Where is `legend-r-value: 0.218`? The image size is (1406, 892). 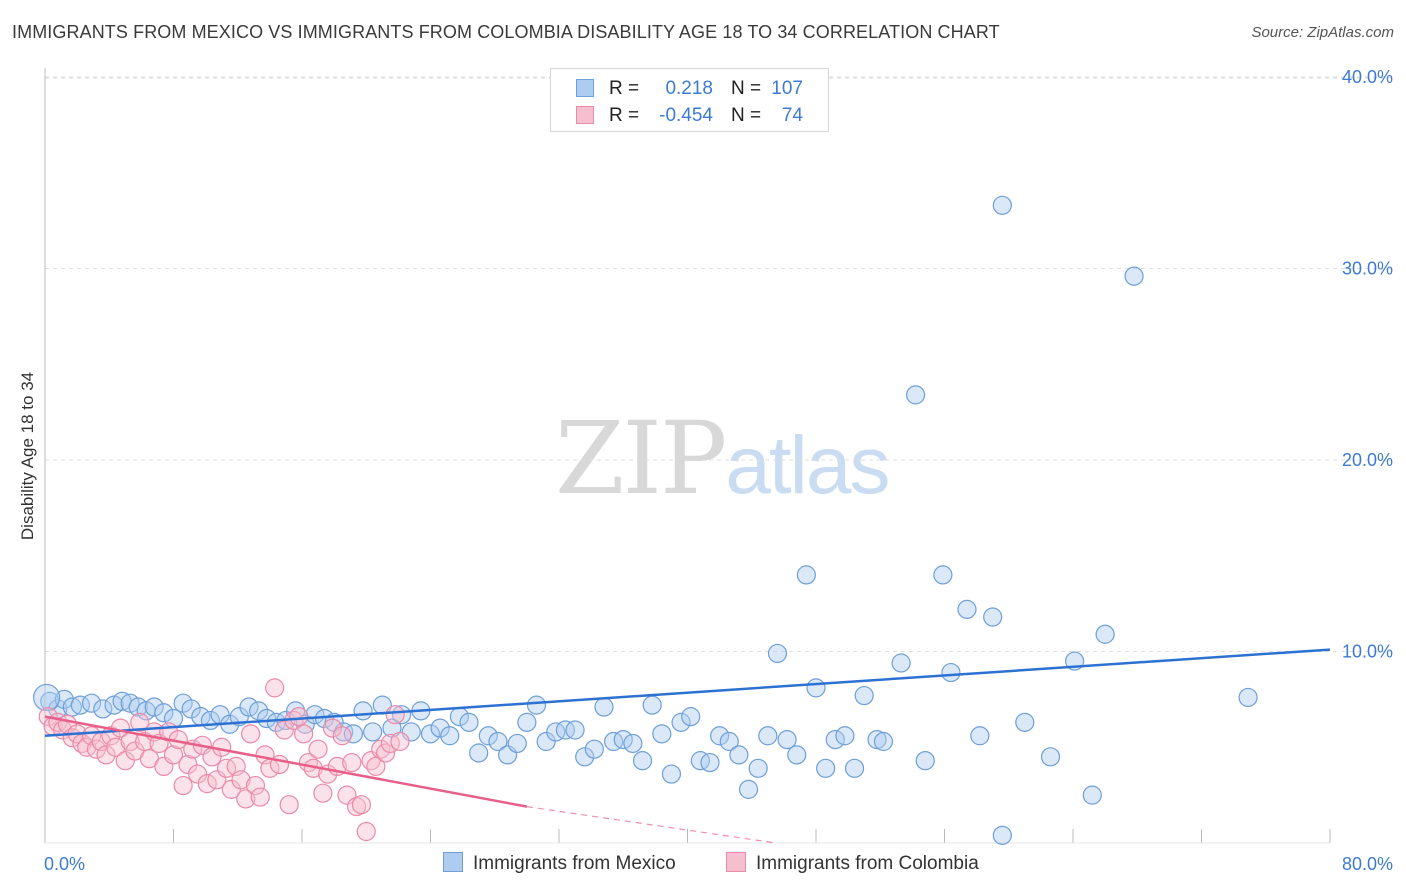
legend-r-value: 0.218 is located at coordinates (689, 88).